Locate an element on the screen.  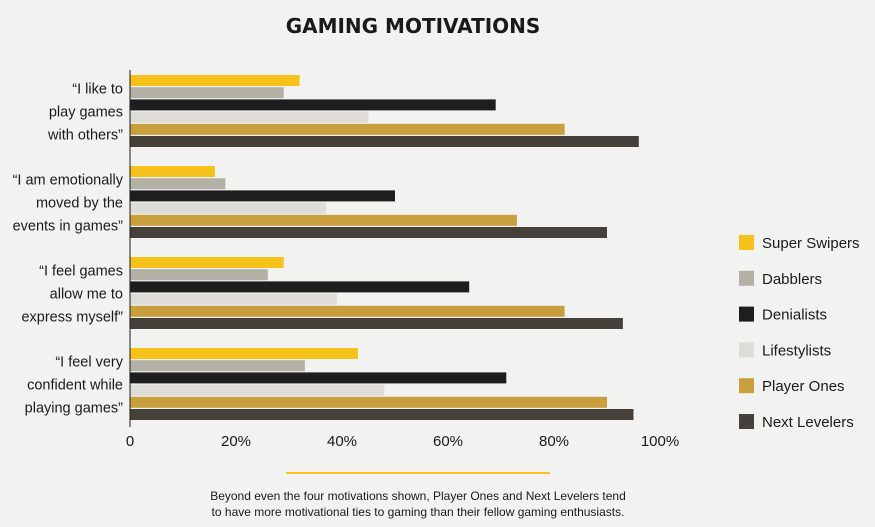
x-axis-ticks: 0 20% 40% 60% 80% 100% is located at coordinates (402, 441).